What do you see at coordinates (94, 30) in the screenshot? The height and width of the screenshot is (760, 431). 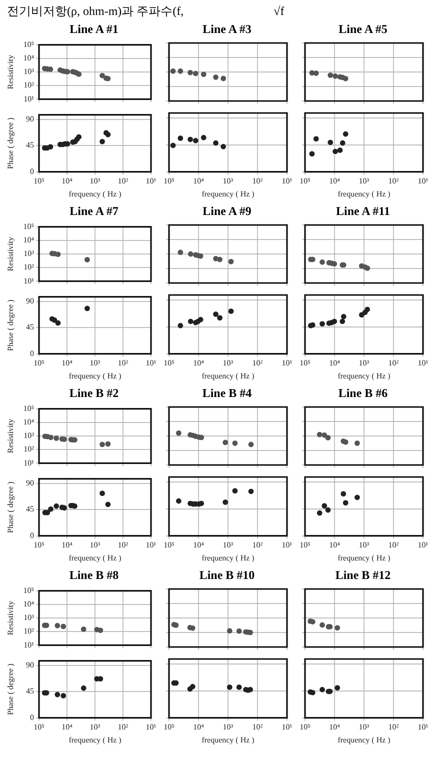 I see `chart-title: Line A #1` at bounding box center [94, 30].